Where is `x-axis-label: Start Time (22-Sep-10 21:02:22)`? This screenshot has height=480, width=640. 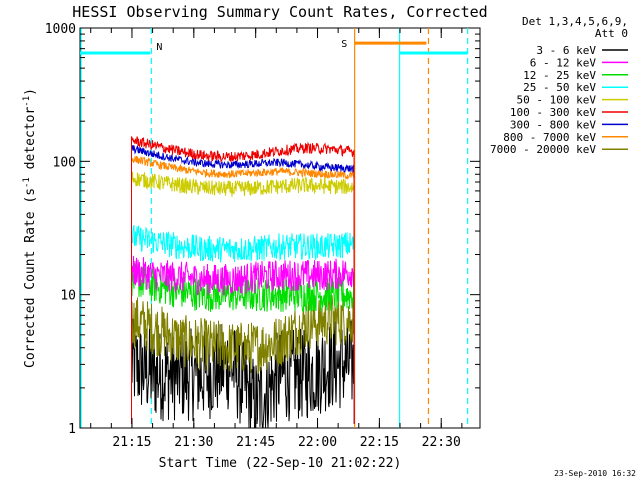 x-axis-label: Start Time (22-Sep-10 21:02:22) is located at coordinates (280, 463).